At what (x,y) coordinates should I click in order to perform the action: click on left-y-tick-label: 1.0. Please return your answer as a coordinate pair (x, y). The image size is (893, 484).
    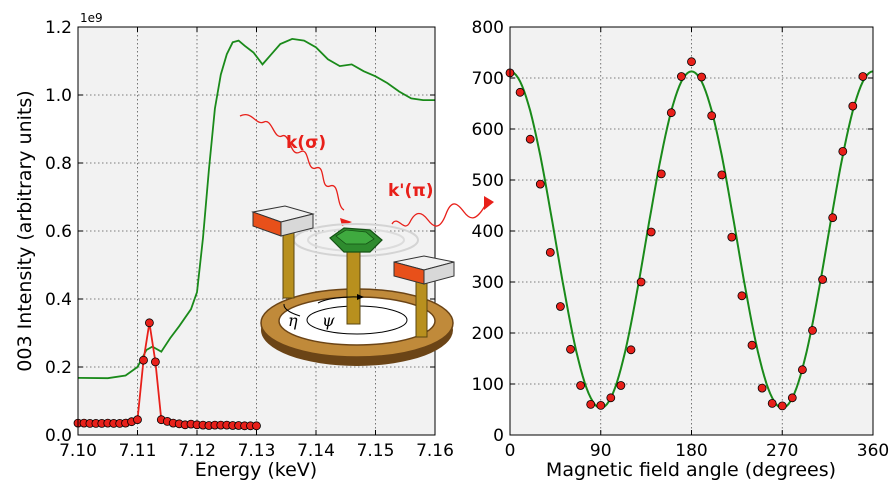
    Looking at the image, I should click on (58, 96).